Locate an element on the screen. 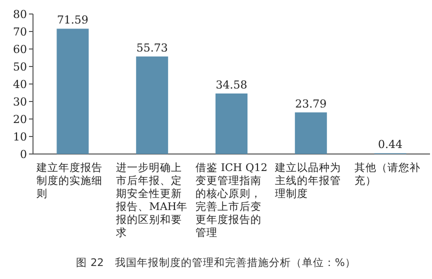 The width and height of the screenshot is (432, 279). y-tick-label: 40 is located at coordinates (20, 84).